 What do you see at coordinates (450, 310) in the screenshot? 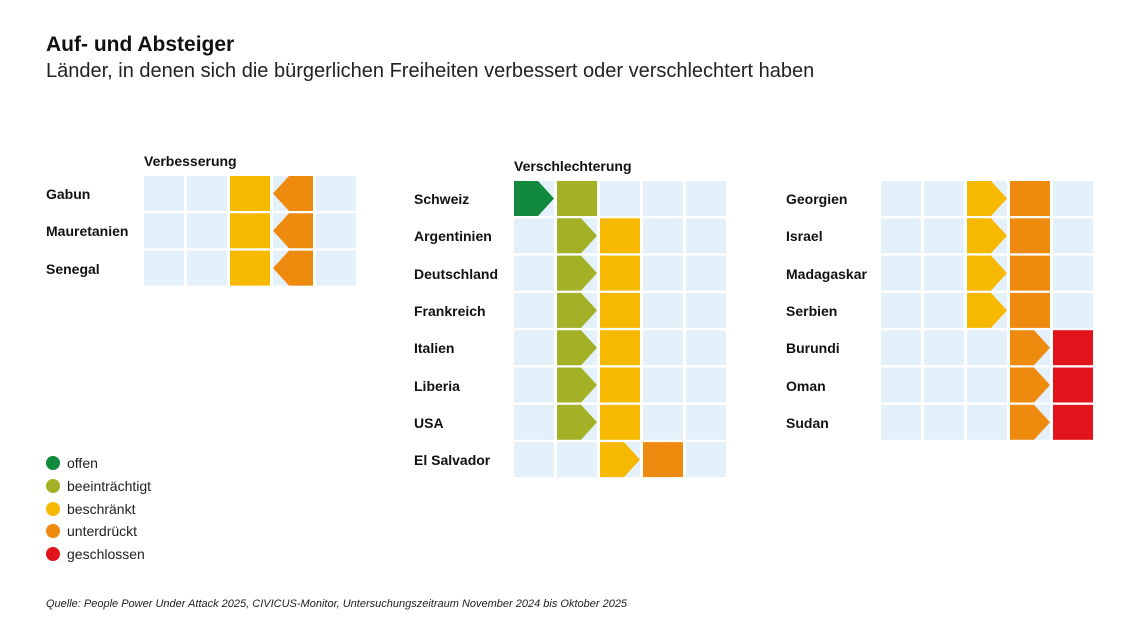
I see `country-label: Frankreich` at bounding box center [450, 310].